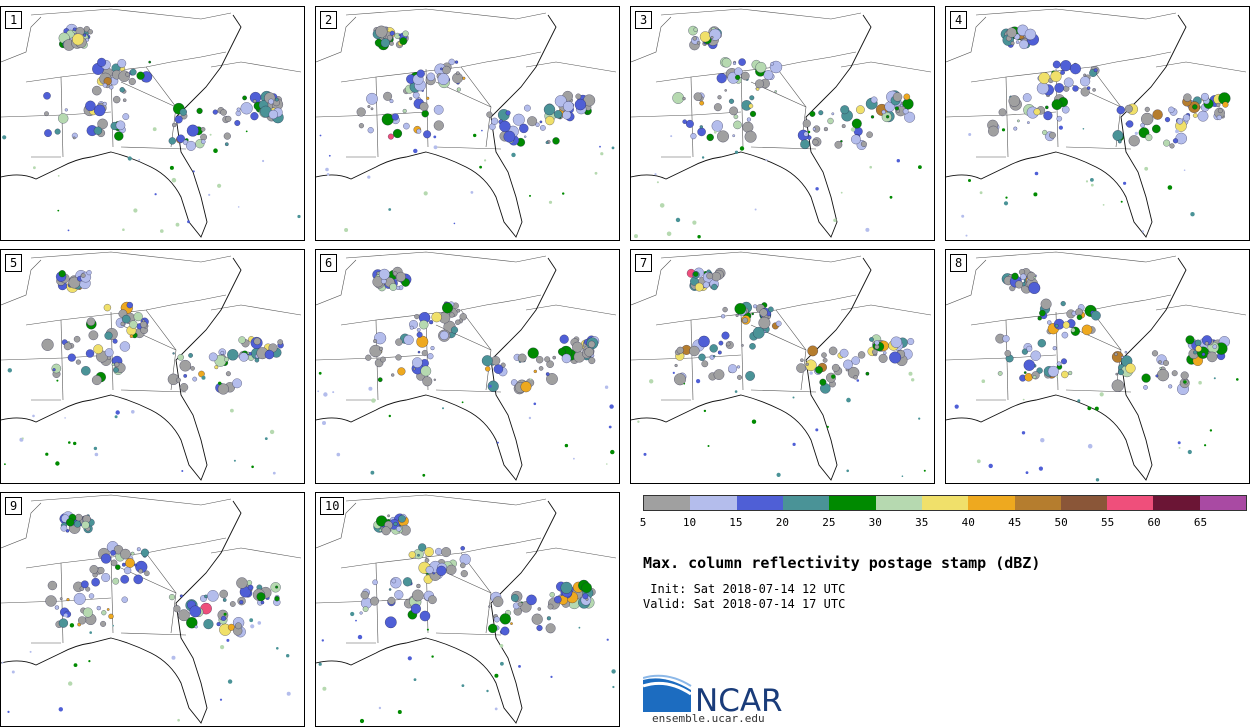 The height and width of the screenshot is (728, 1260). I want to click on init-time: Init: Sat 2018-07-14 12 UTC, so click(744, 589).